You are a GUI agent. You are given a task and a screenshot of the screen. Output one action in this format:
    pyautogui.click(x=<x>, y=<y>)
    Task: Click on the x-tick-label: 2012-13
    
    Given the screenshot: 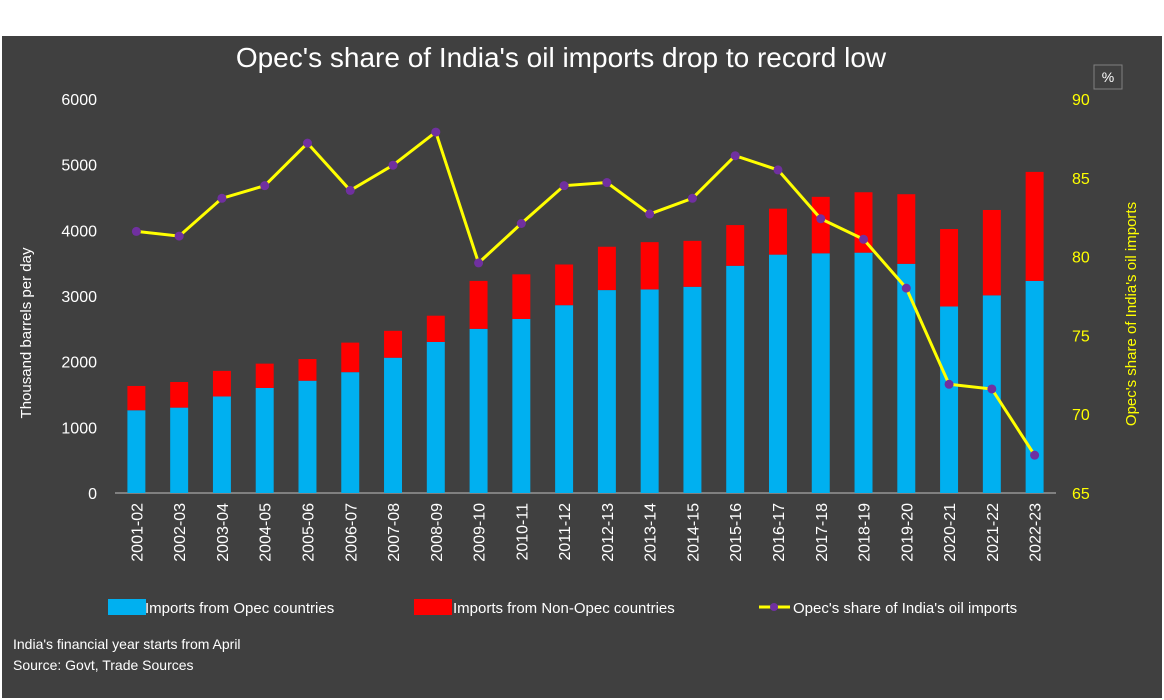 What is the action you would take?
    pyautogui.click(x=608, y=532)
    